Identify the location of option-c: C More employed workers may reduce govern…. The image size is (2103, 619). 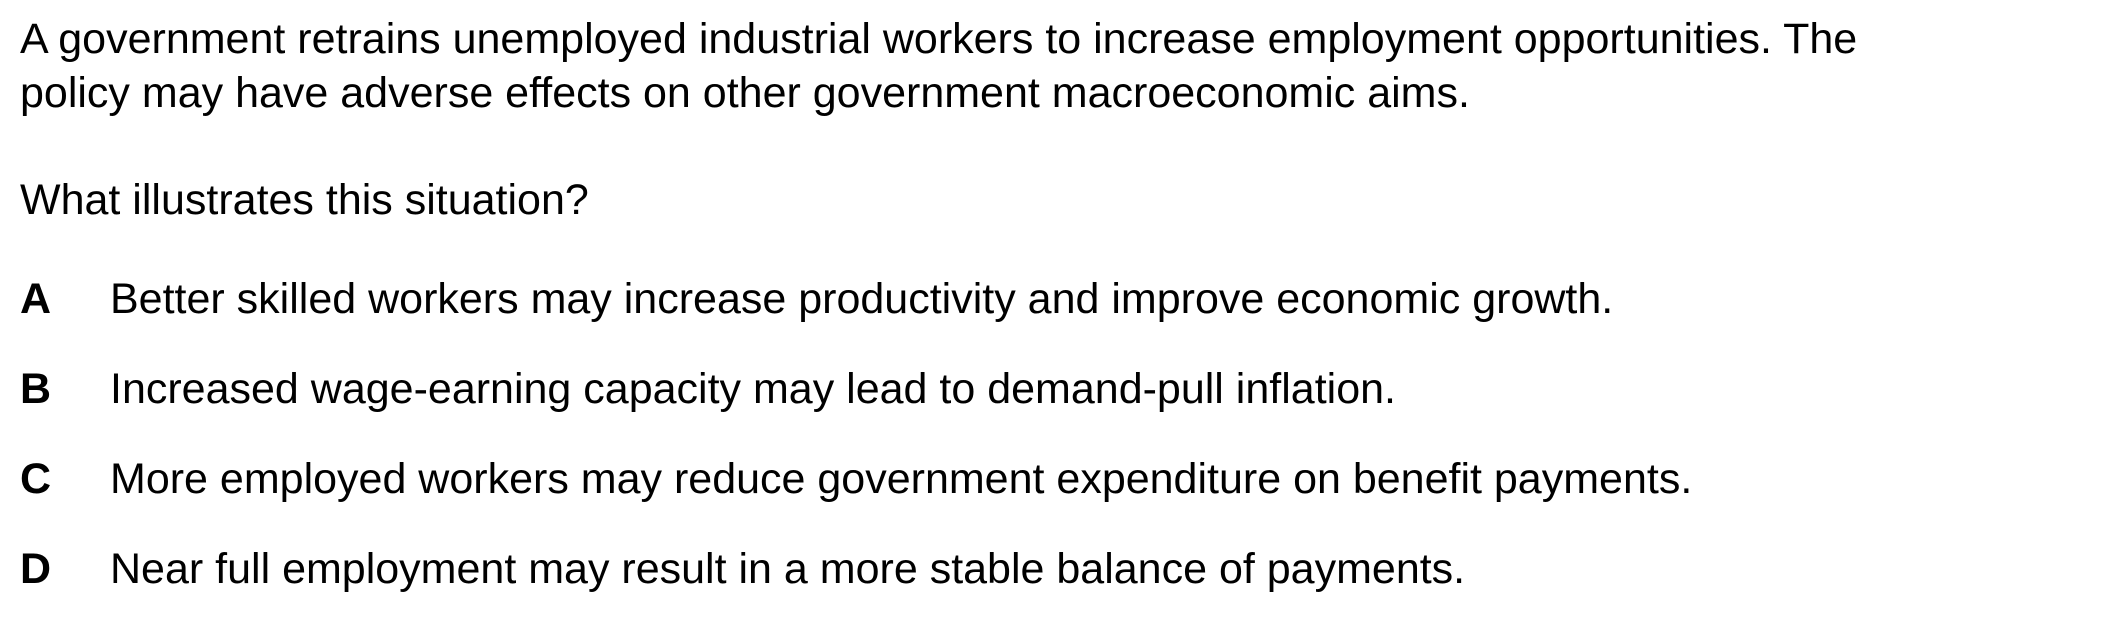
(856, 479).